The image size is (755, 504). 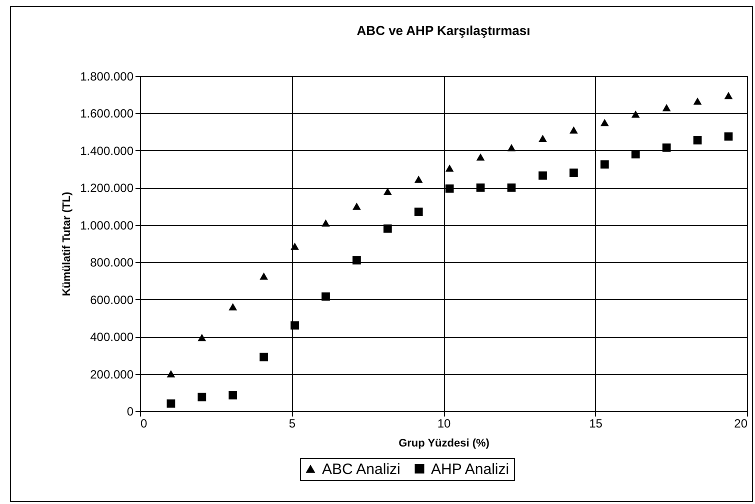 What do you see at coordinates (112, 374) in the screenshot?
I see `y-tick-label: 200.000` at bounding box center [112, 374].